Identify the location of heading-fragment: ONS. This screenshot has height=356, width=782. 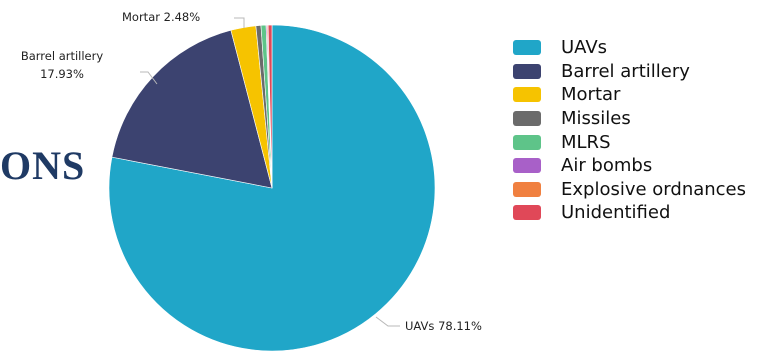
(43, 165).